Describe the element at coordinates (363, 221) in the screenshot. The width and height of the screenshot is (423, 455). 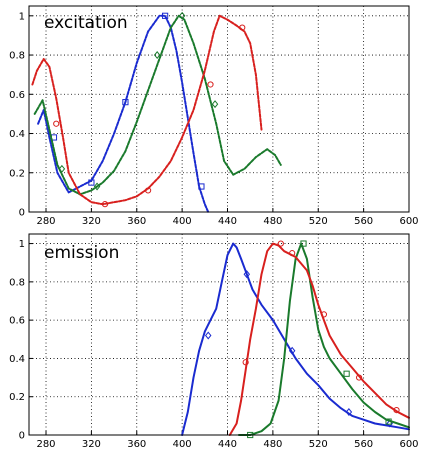
I see `excitation-x-tick-label: 560` at that location.